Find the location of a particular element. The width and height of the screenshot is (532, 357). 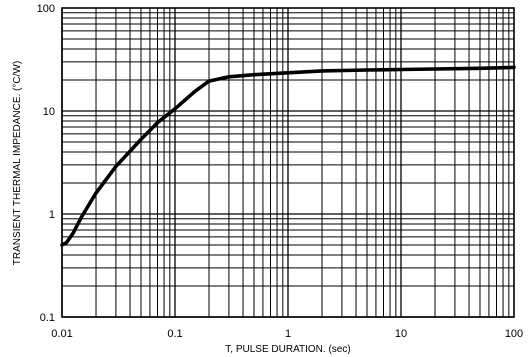

x-tick-label: 1 is located at coordinates (288, 334).